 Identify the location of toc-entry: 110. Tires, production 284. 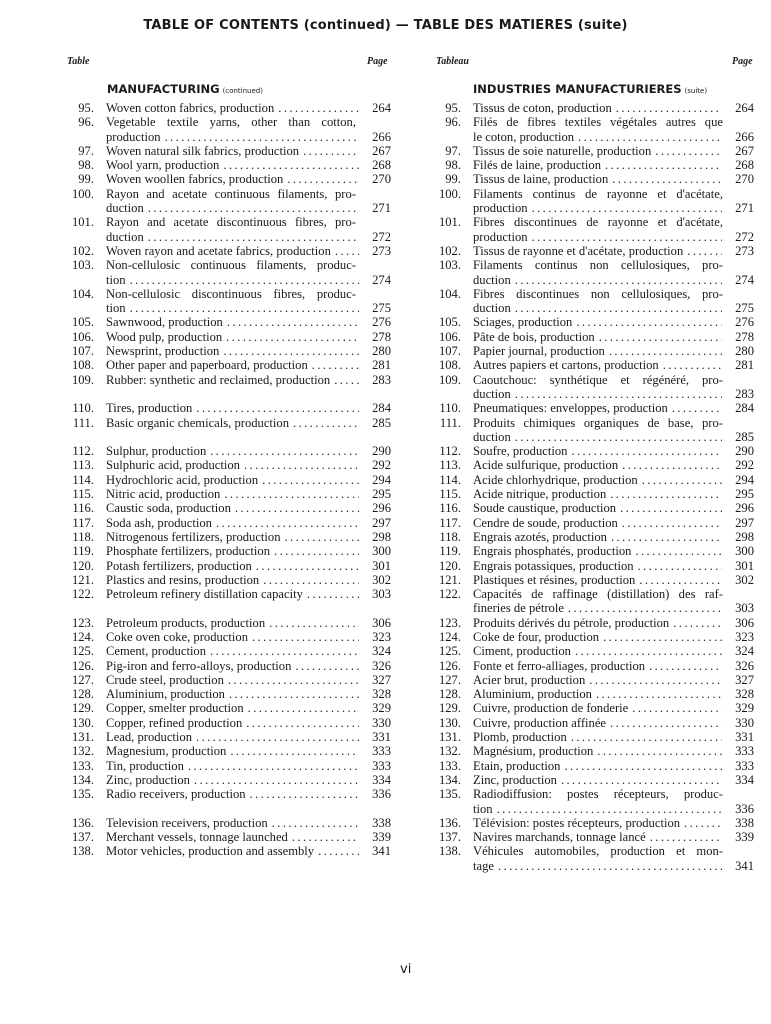
(225, 408).